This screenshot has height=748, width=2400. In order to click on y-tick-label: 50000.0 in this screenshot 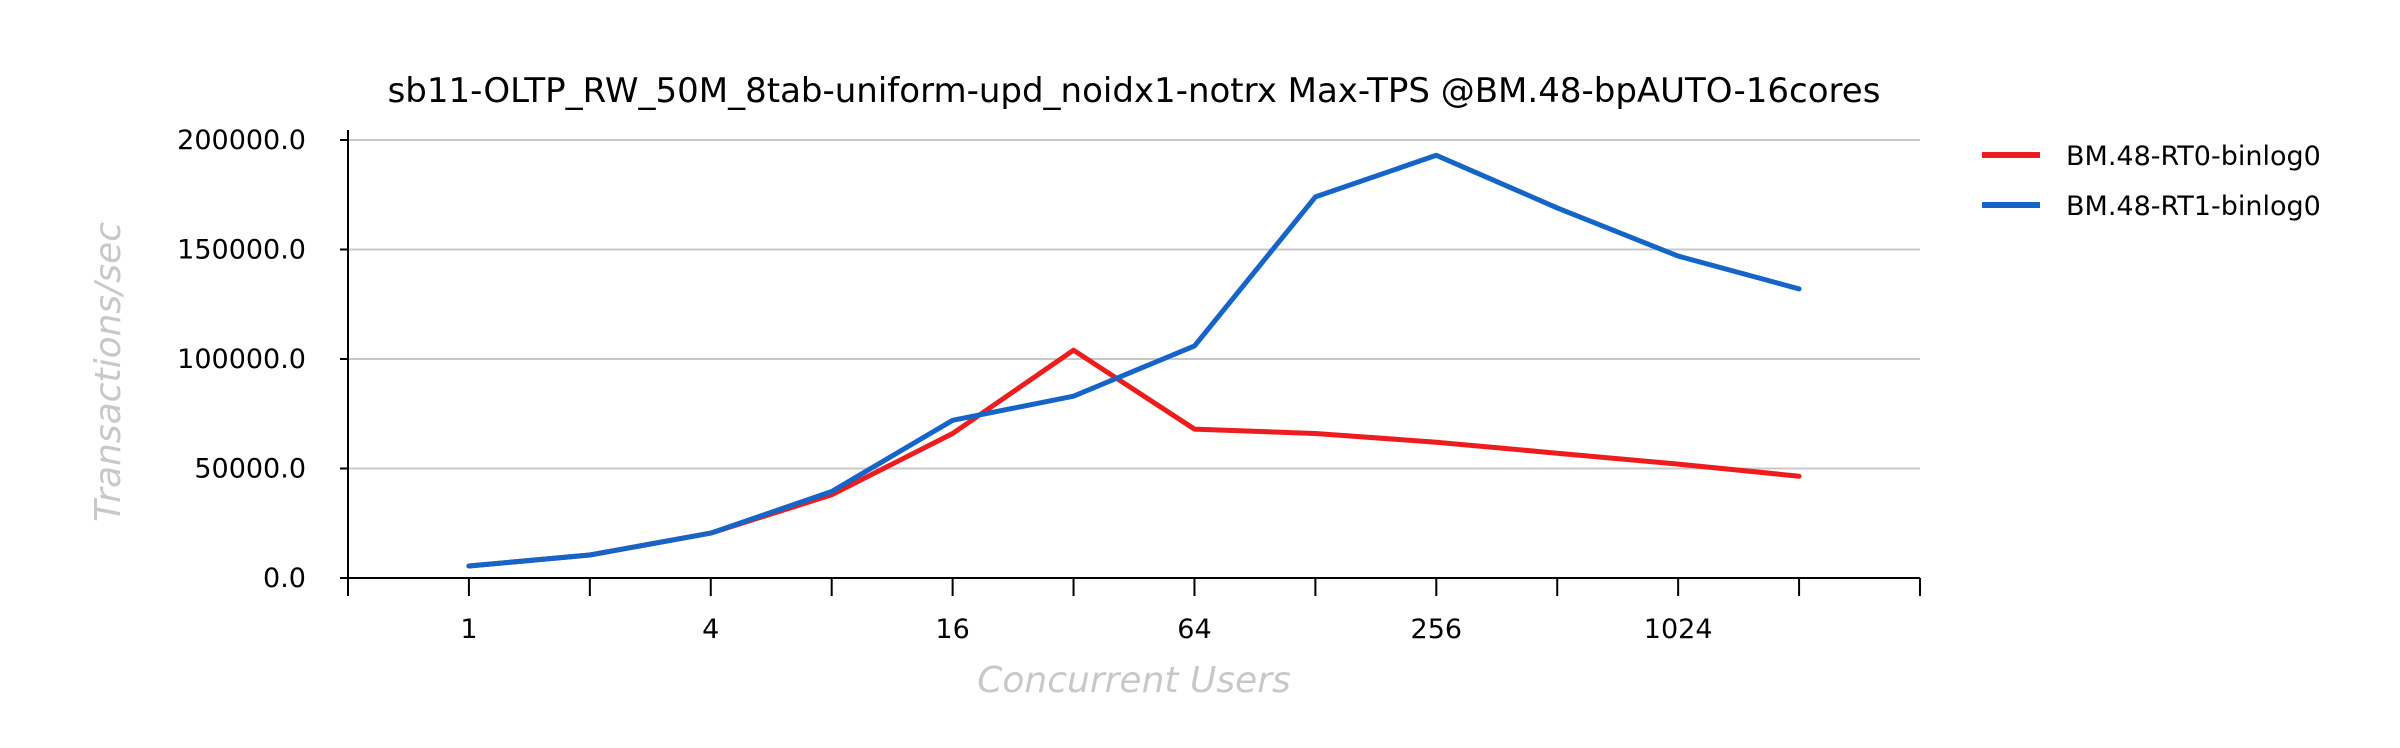, I will do `click(250, 469)`.